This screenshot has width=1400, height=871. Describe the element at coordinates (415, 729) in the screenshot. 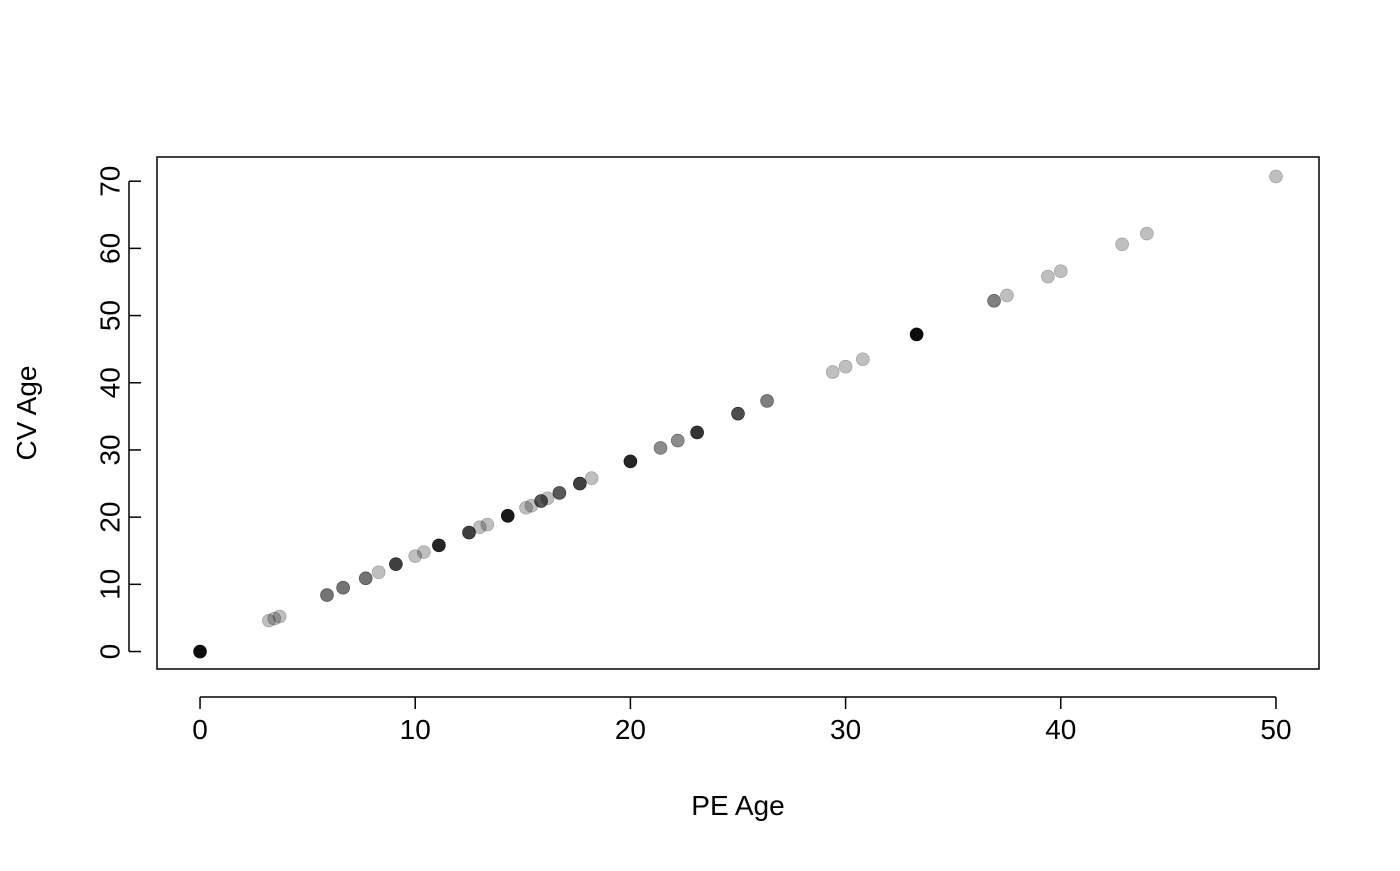

I see `x-tick-label: 10` at that location.